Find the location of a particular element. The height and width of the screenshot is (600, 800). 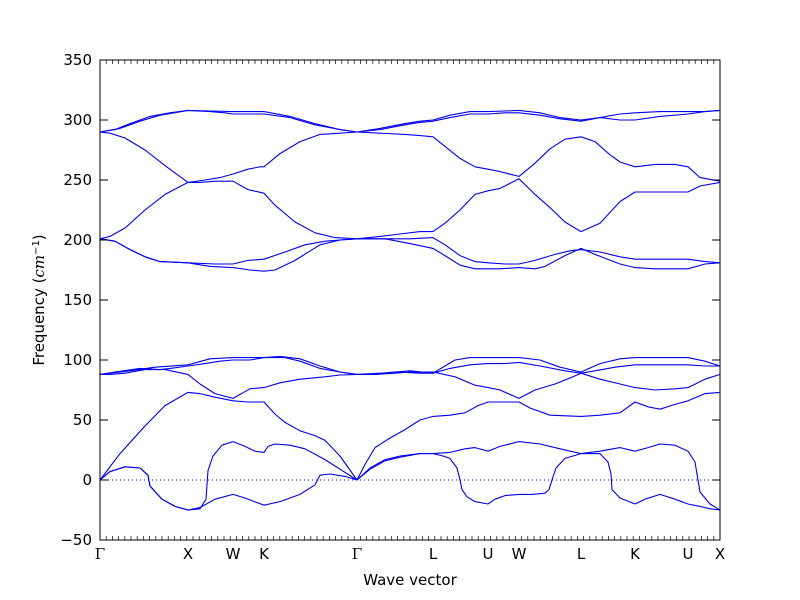

y-tick-label: 300 is located at coordinates (77, 120).